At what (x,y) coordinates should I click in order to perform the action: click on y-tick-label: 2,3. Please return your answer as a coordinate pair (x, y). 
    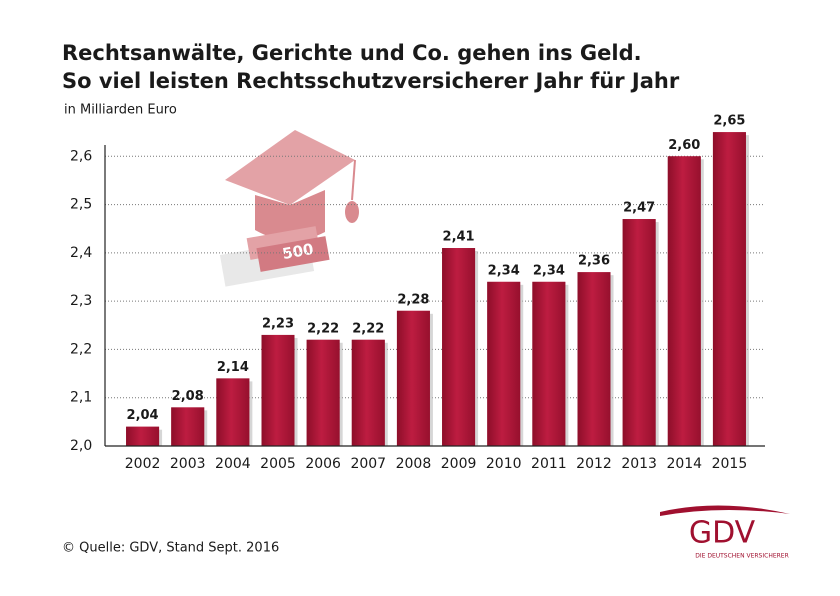
    Looking at the image, I should click on (81, 301).